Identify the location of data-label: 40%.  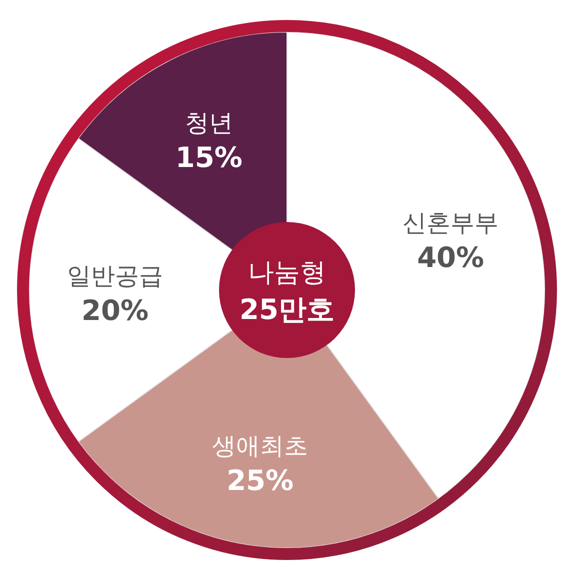
(450, 257).